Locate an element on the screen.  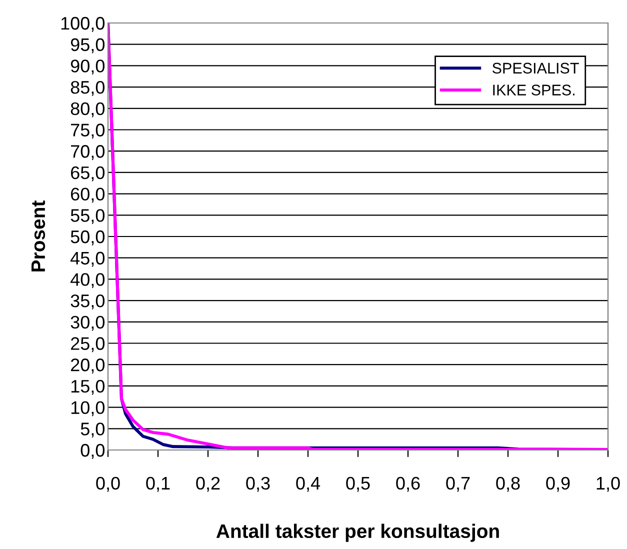
y-tick-label: 90,0 is located at coordinates (87, 67).